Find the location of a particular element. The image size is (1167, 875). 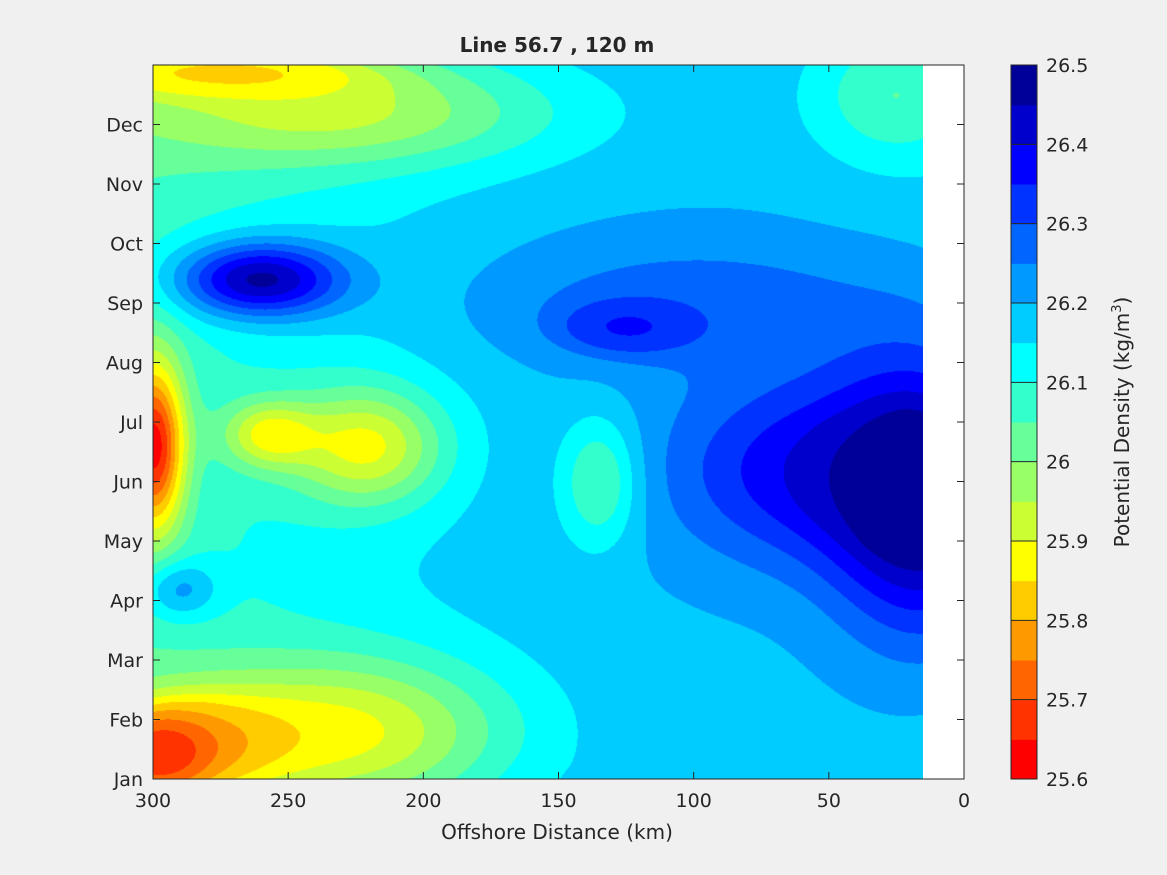

x-tick-label: 100 is located at coordinates (694, 801).